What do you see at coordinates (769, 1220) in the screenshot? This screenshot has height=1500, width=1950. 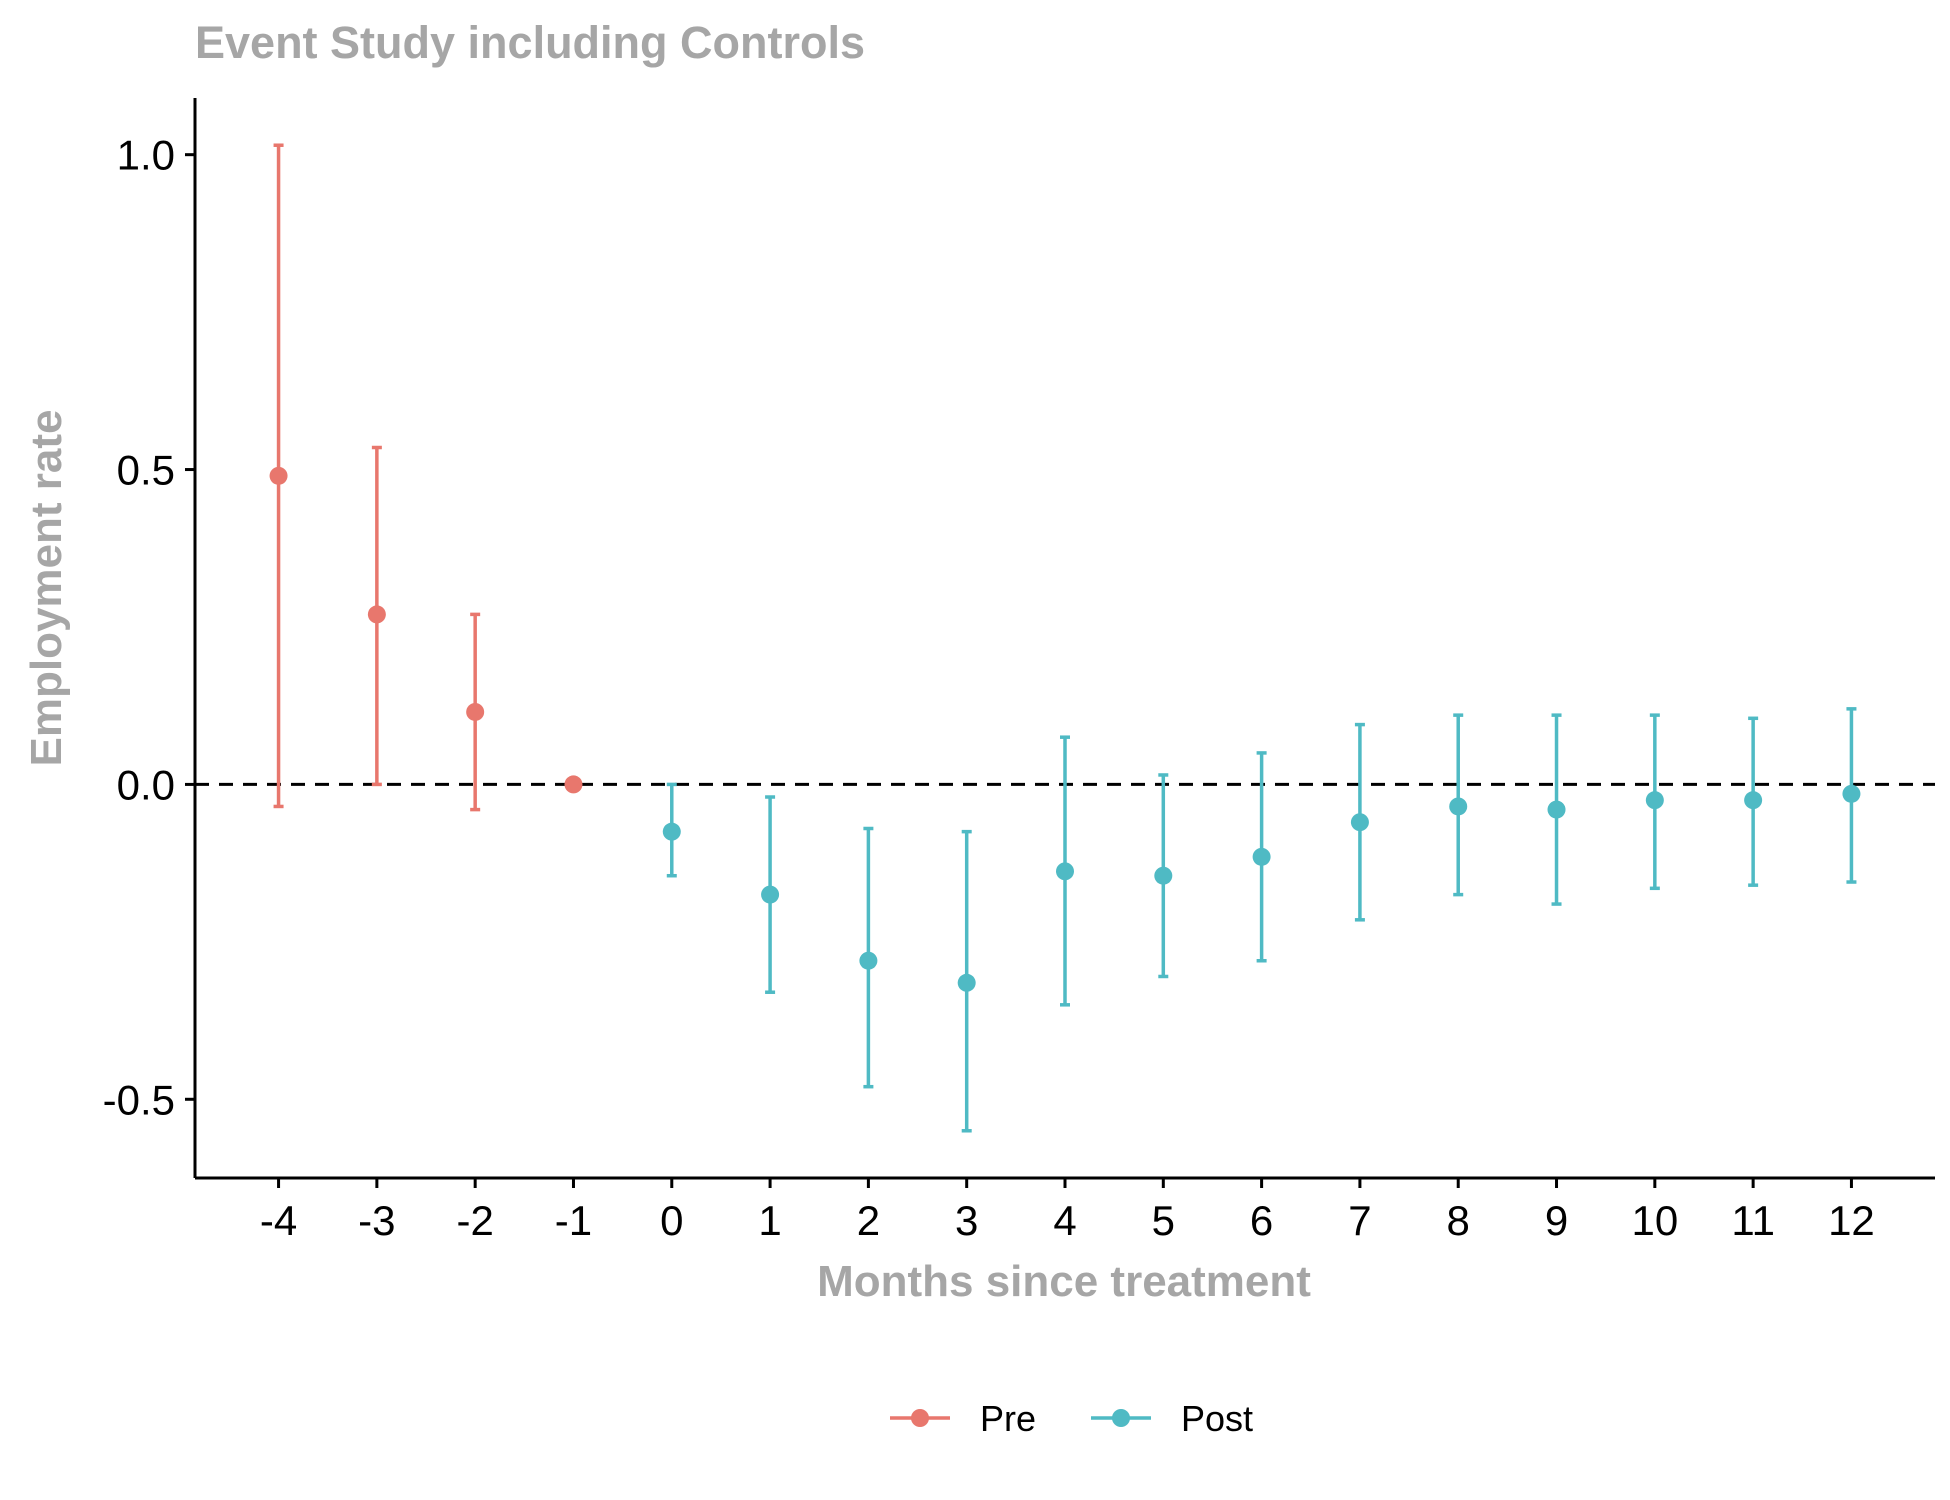 I see `x-tick-label: 1` at bounding box center [769, 1220].